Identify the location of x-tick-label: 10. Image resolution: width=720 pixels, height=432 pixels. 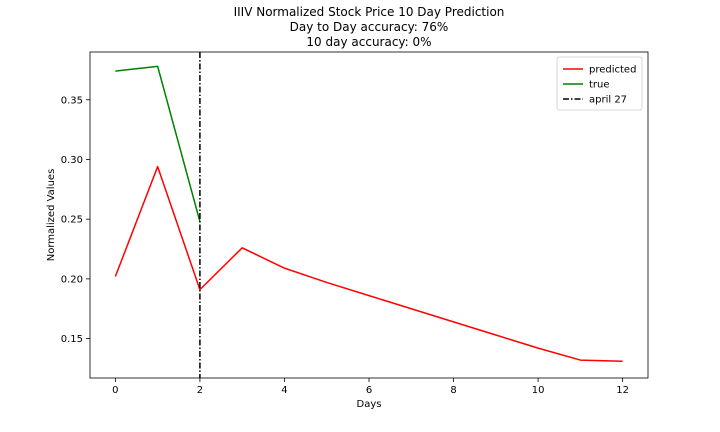
(538, 390).